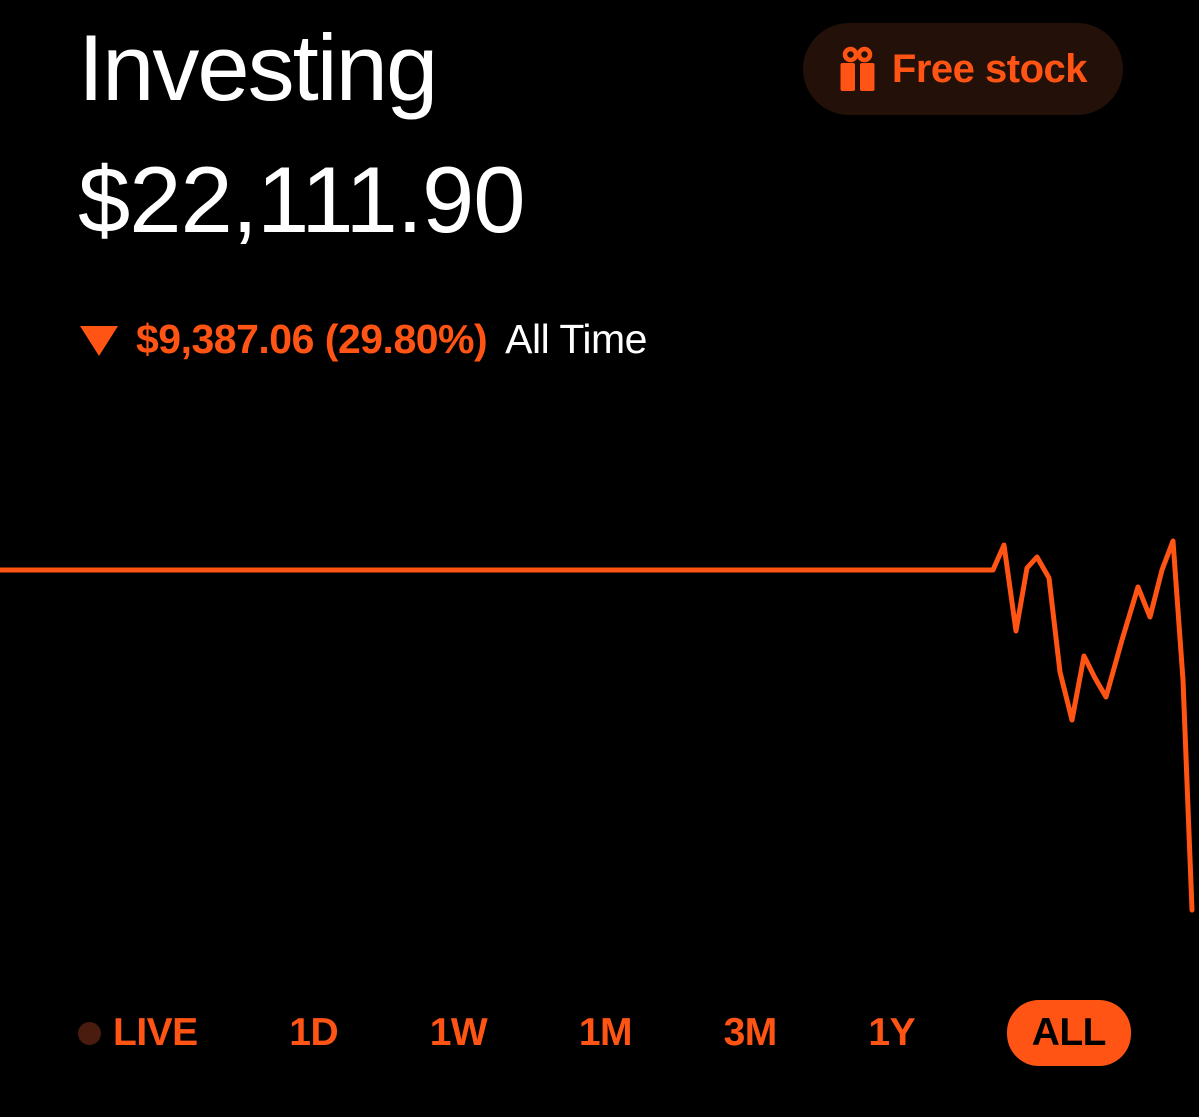 This screenshot has height=1117, width=1199. What do you see at coordinates (155, 1032) in the screenshot?
I see `range-item-label: LIVE` at bounding box center [155, 1032].